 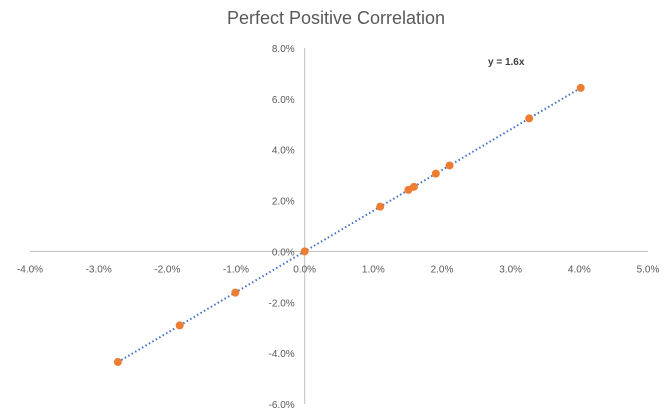 I want to click on x-tick-label: 2.0%, so click(x=442, y=269).